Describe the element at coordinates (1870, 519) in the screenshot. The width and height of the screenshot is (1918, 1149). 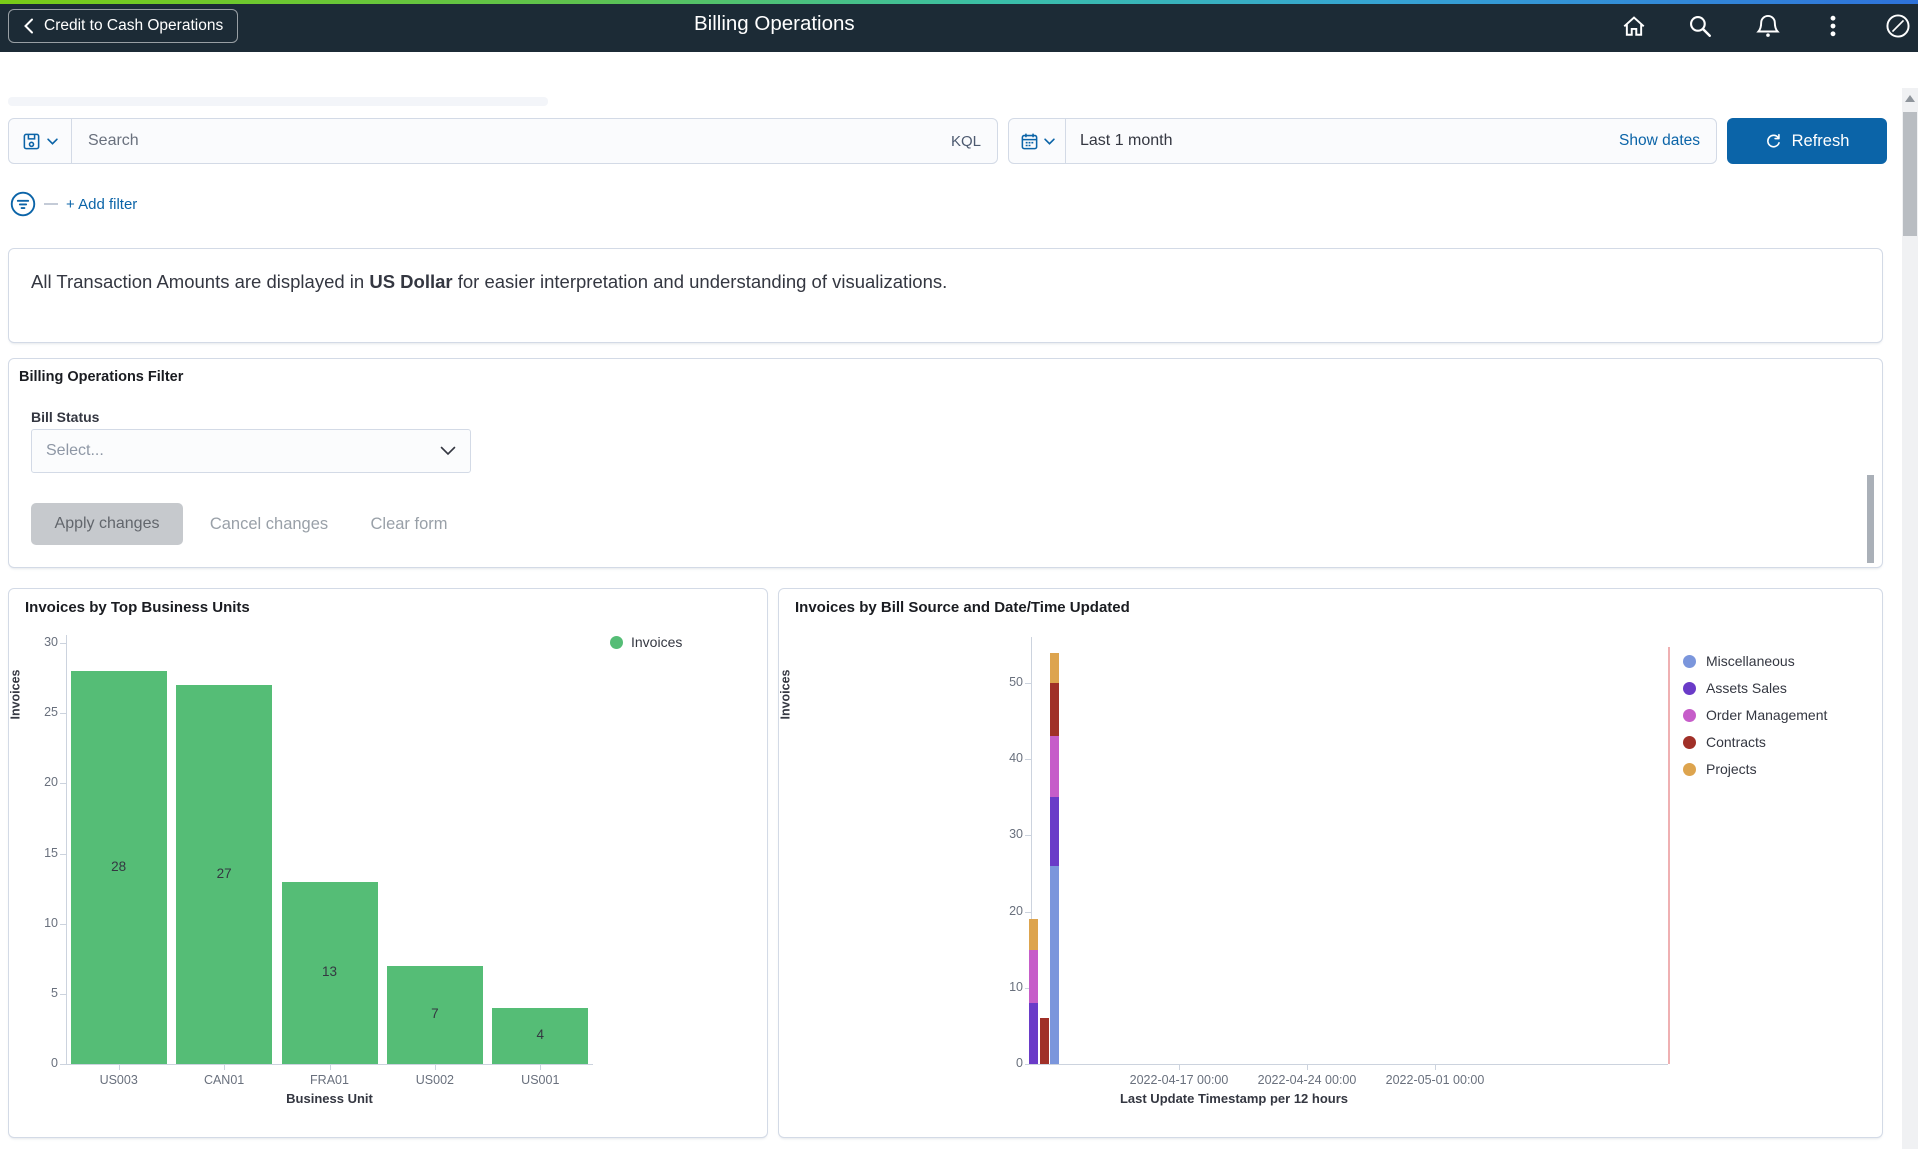
I see `panel-scrollbar-thumb` at that location.